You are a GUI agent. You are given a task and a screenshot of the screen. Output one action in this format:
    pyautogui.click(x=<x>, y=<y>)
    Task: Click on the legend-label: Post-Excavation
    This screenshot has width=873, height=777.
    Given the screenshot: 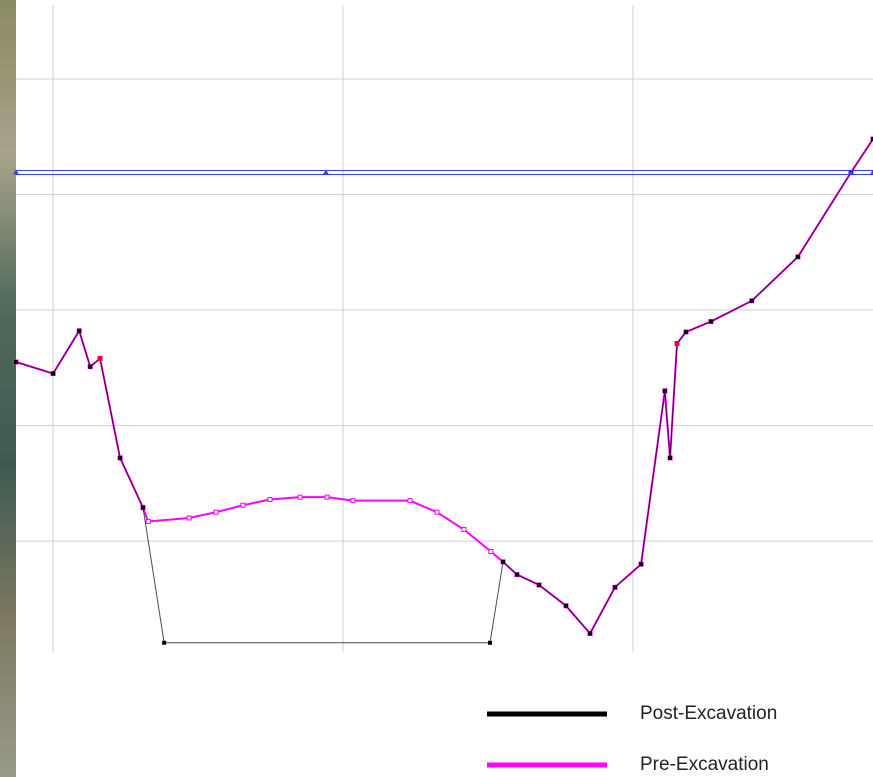 What is the action you would take?
    pyautogui.click(x=708, y=713)
    